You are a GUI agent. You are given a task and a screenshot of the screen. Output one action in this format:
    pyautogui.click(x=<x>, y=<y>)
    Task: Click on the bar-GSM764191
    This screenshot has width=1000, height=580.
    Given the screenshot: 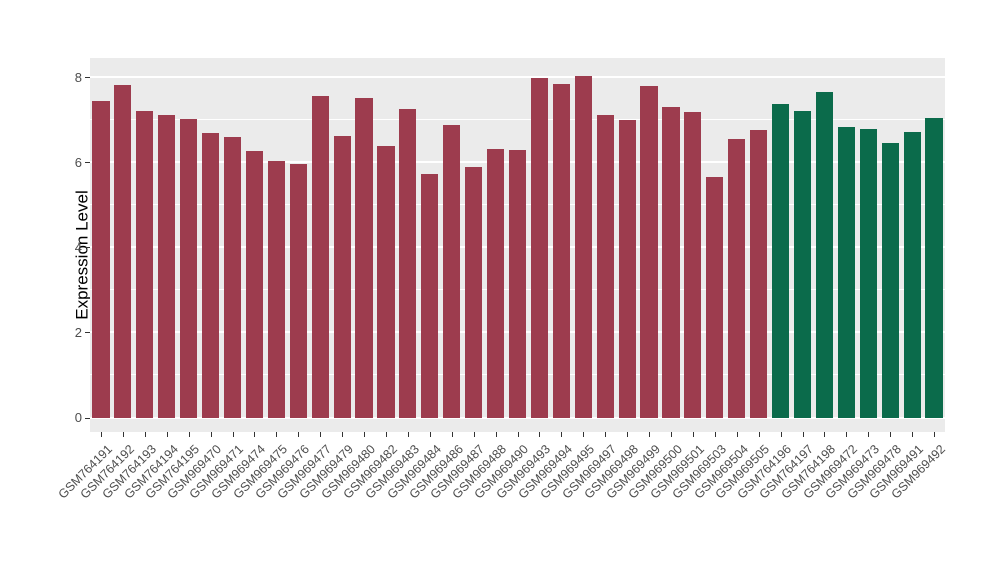 What is the action you would take?
    pyautogui.click(x=101, y=259)
    